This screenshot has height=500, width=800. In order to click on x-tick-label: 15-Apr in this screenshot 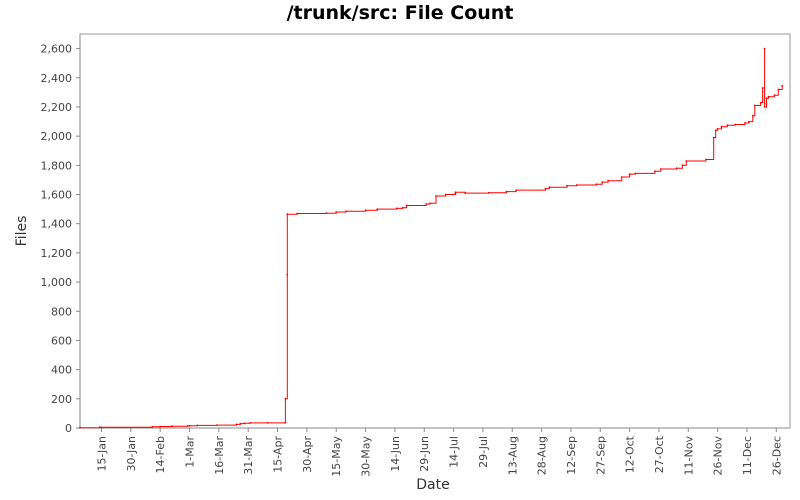, I will do `click(278, 454)`.